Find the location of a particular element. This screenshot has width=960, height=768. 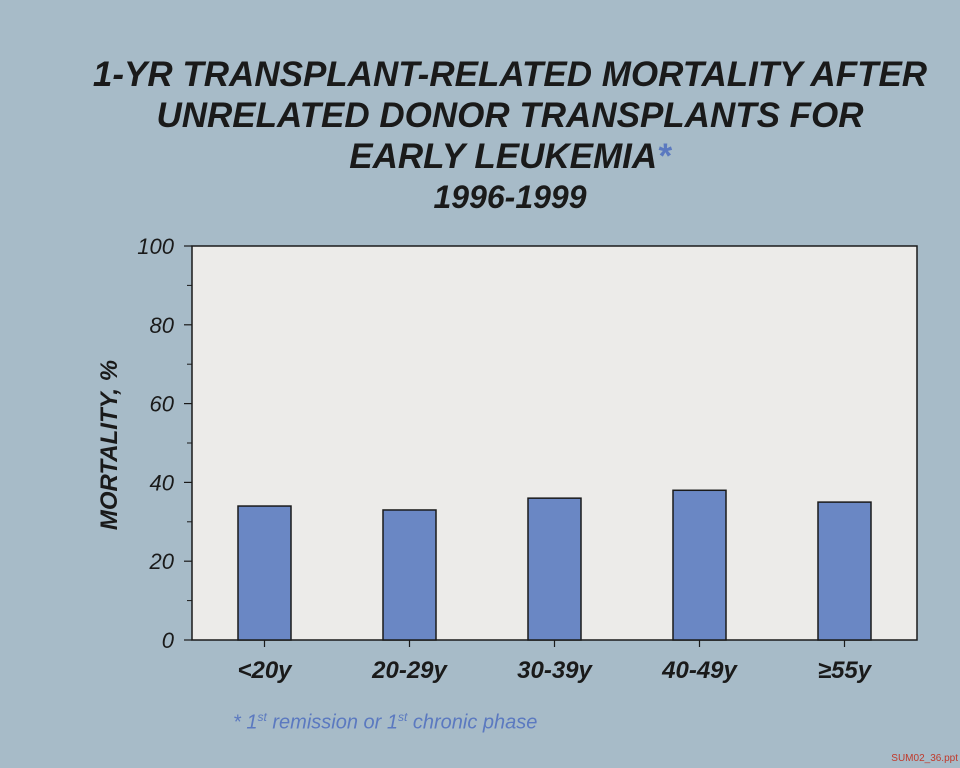

y-tick-label: 60 is located at coordinates (162, 404).